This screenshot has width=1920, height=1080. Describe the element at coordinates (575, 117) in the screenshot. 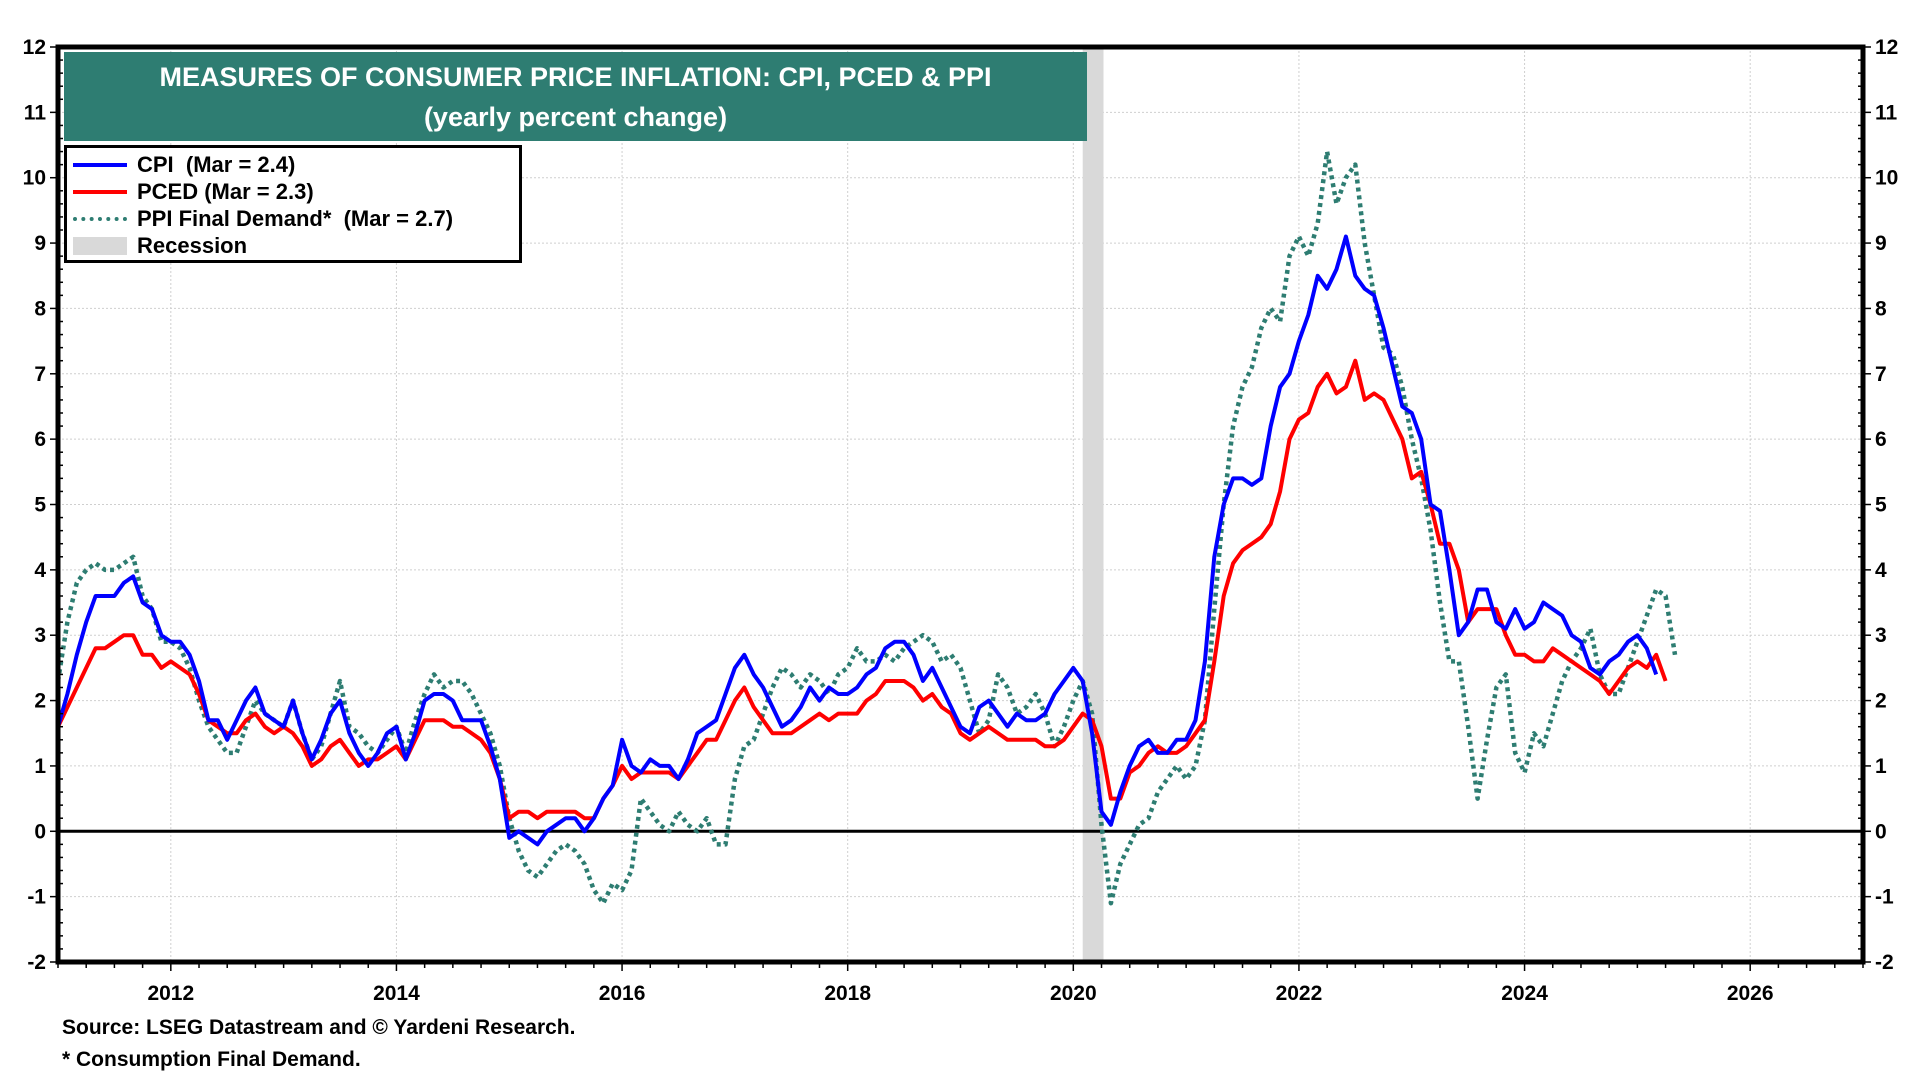

I see `chart-subtitle: (yearly percent change)` at that location.